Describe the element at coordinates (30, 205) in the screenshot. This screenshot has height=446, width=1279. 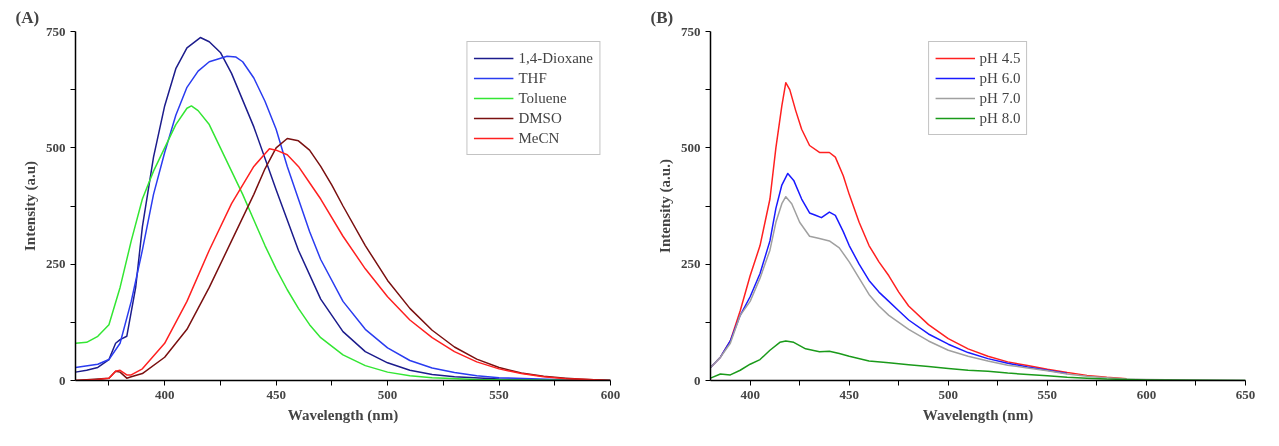
I see `y-axis-title: Intensity (a.u)` at that location.